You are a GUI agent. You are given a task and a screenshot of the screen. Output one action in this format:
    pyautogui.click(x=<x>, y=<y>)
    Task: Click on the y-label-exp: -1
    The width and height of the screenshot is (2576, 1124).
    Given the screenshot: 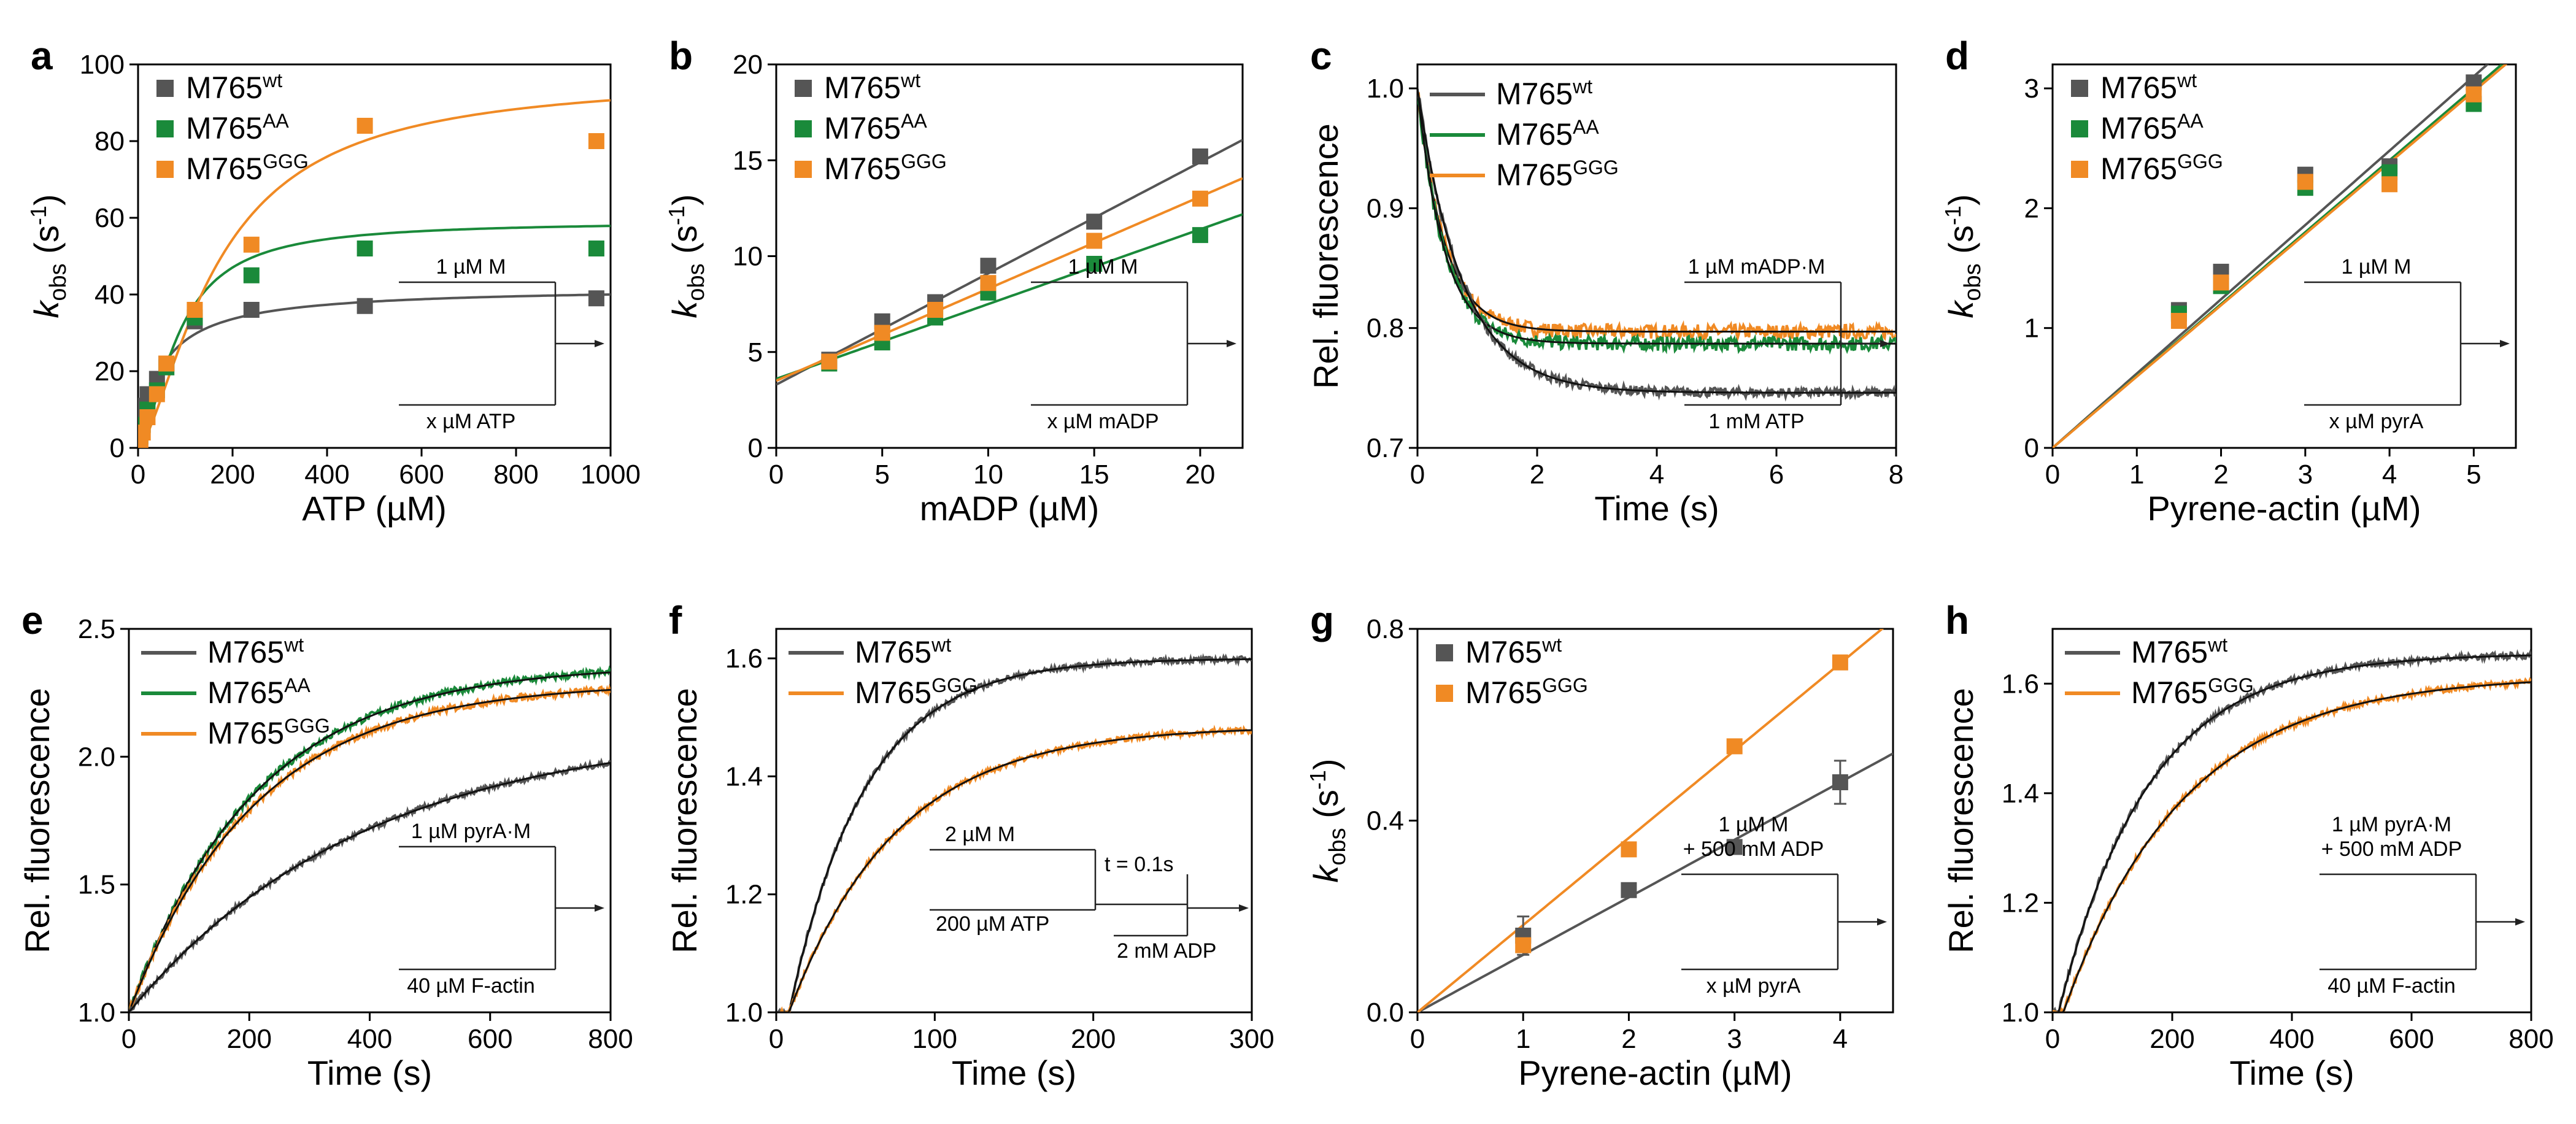 What is the action you would take?
    pyautogui.click(x=1952, y=215)
    